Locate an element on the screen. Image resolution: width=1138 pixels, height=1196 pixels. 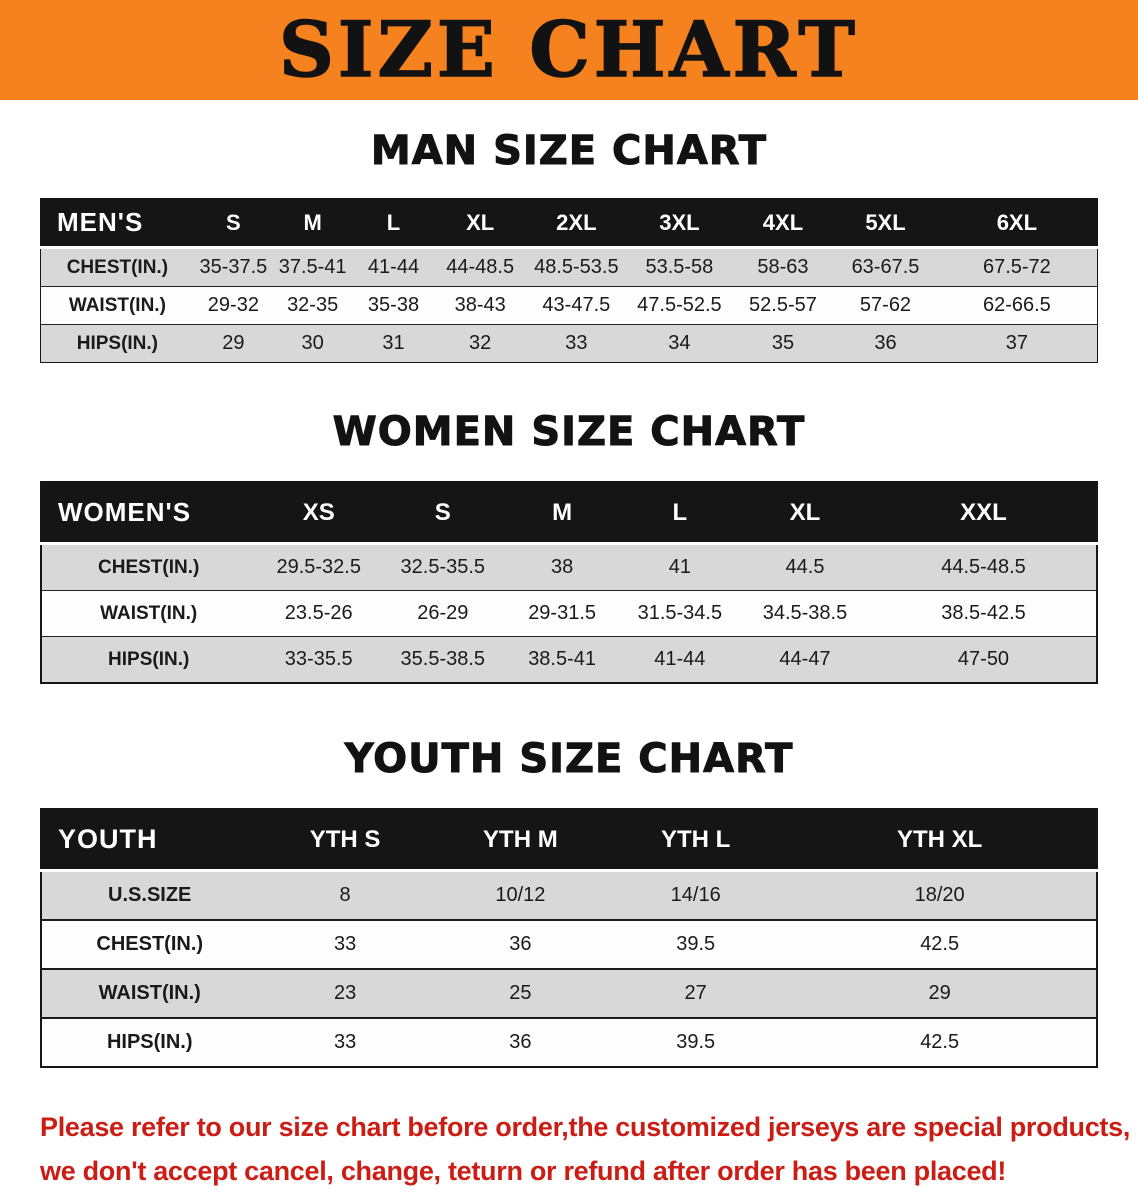
size-column-header: 5XL is located at coordinates (885, 223).